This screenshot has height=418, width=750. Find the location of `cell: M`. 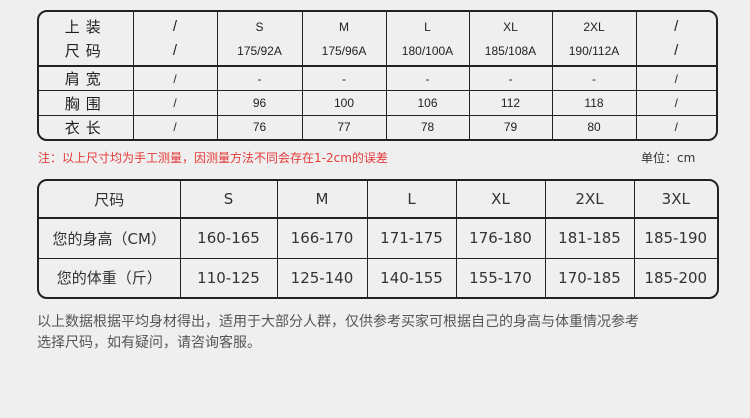

cell: M is located at coordinates (322, 200).